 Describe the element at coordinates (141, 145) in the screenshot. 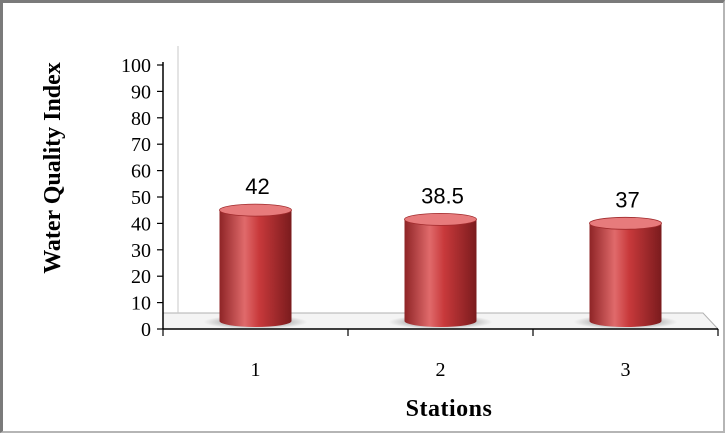

I see `y-tick-label: 70` at that location.